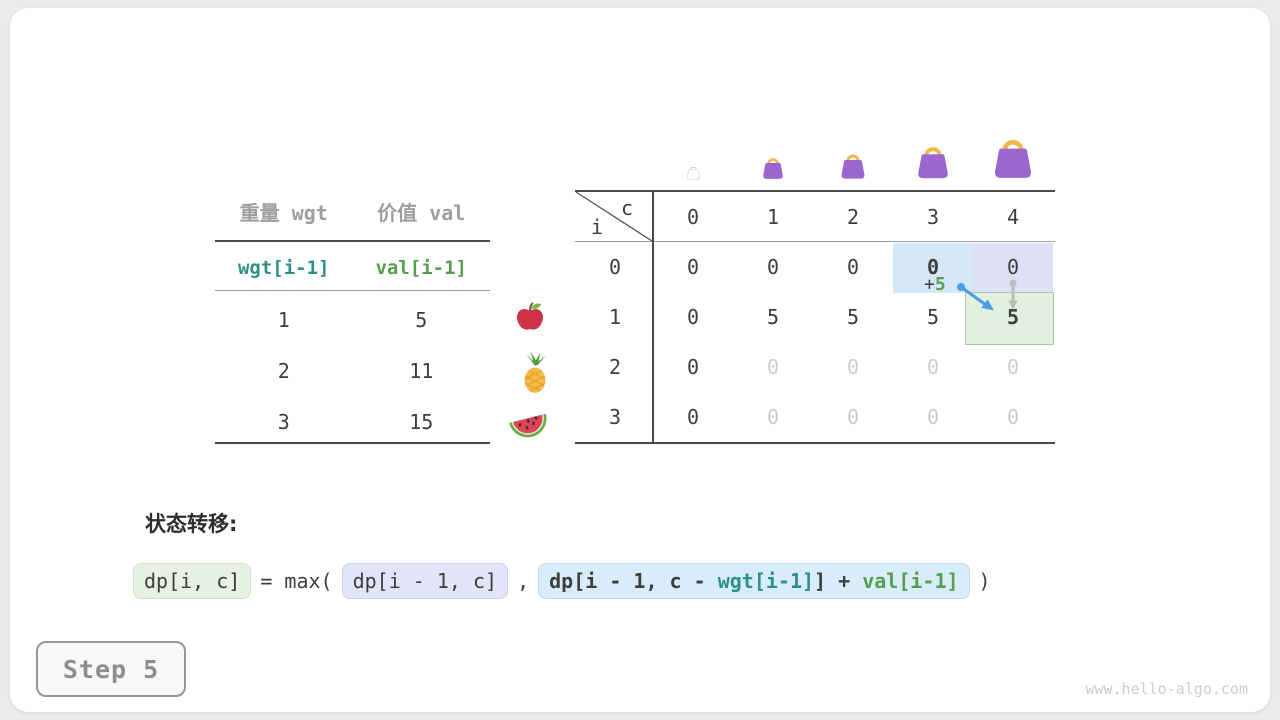  What do you see at coordinates (693, 217) in the screenshot?
I see `dp-col-header: 0` at bounding box center [693, 217].